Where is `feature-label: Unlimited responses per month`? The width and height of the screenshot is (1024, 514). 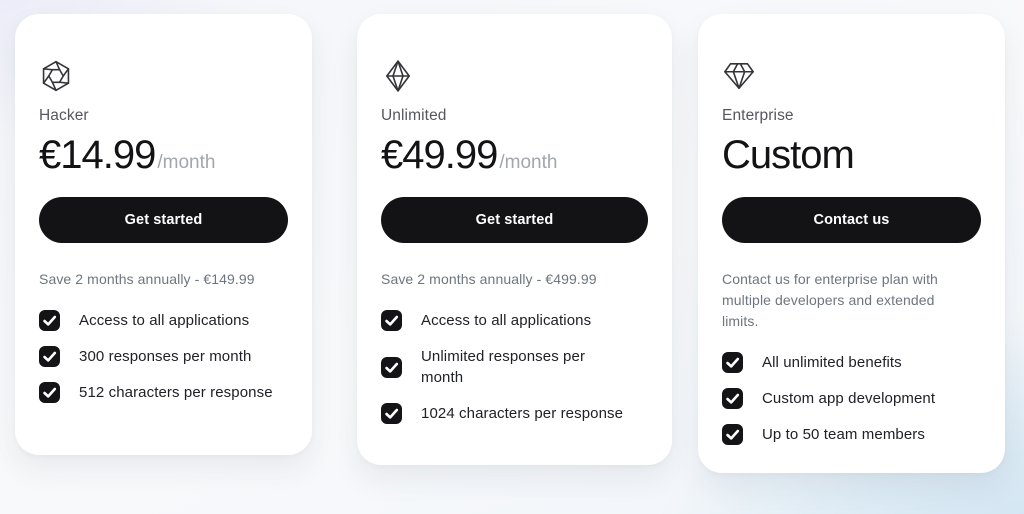
feature-label: Unlimited responses per month is located at coordinates (503, 367).